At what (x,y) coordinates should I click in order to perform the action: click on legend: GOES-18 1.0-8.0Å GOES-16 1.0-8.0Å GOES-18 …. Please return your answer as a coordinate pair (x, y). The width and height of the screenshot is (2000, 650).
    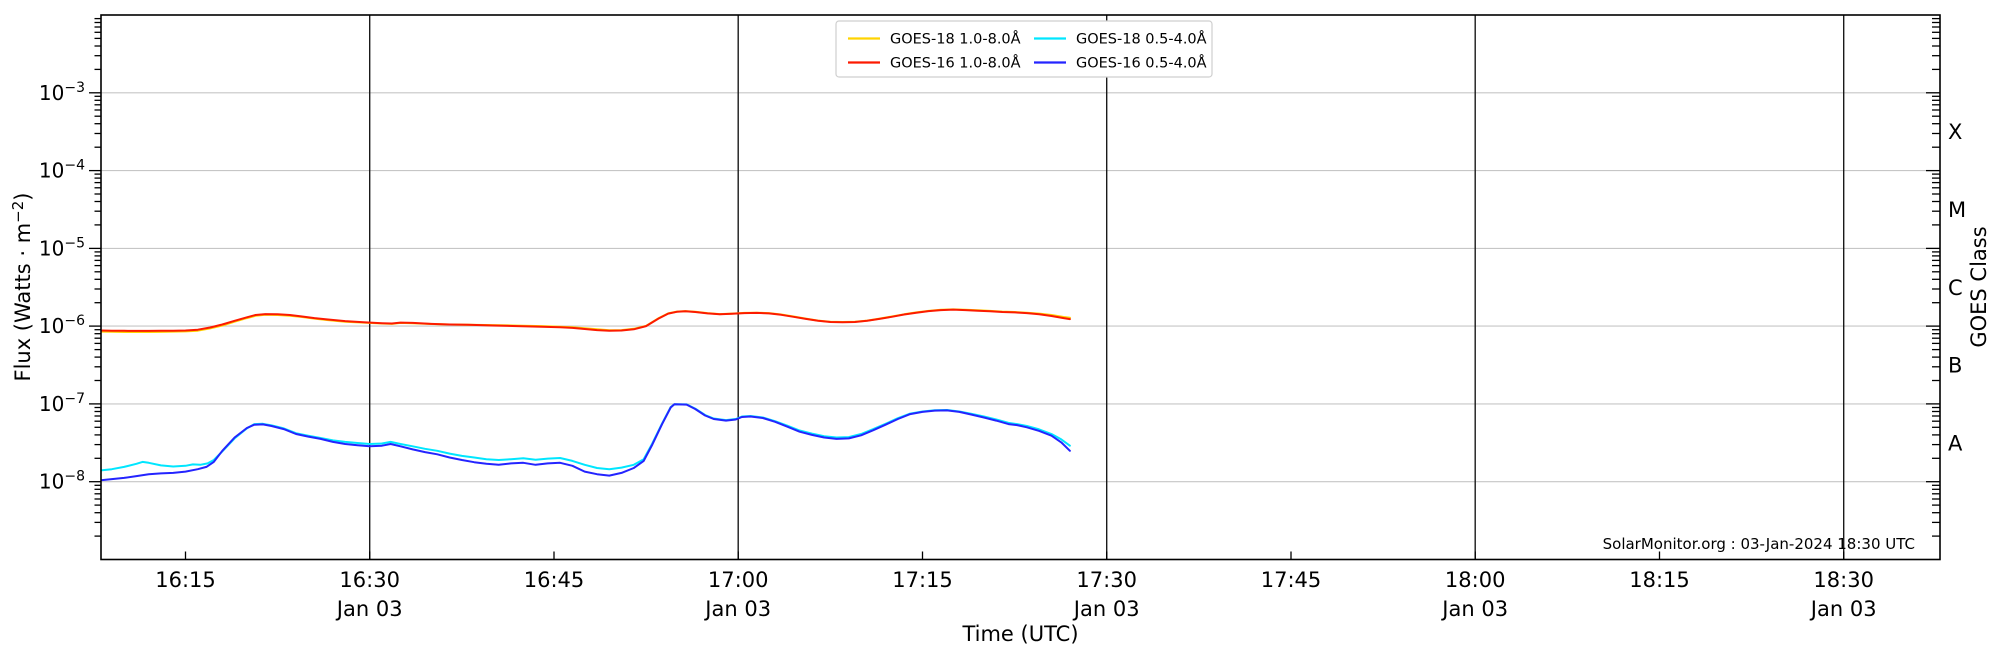
    Looking at the image, I should click on (1024, 49).